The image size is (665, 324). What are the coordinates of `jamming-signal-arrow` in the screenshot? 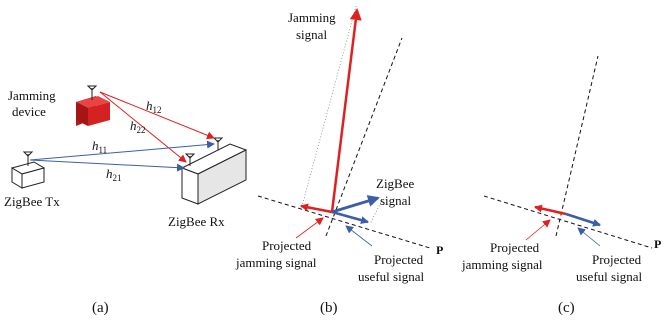 It's located at (346, 110).